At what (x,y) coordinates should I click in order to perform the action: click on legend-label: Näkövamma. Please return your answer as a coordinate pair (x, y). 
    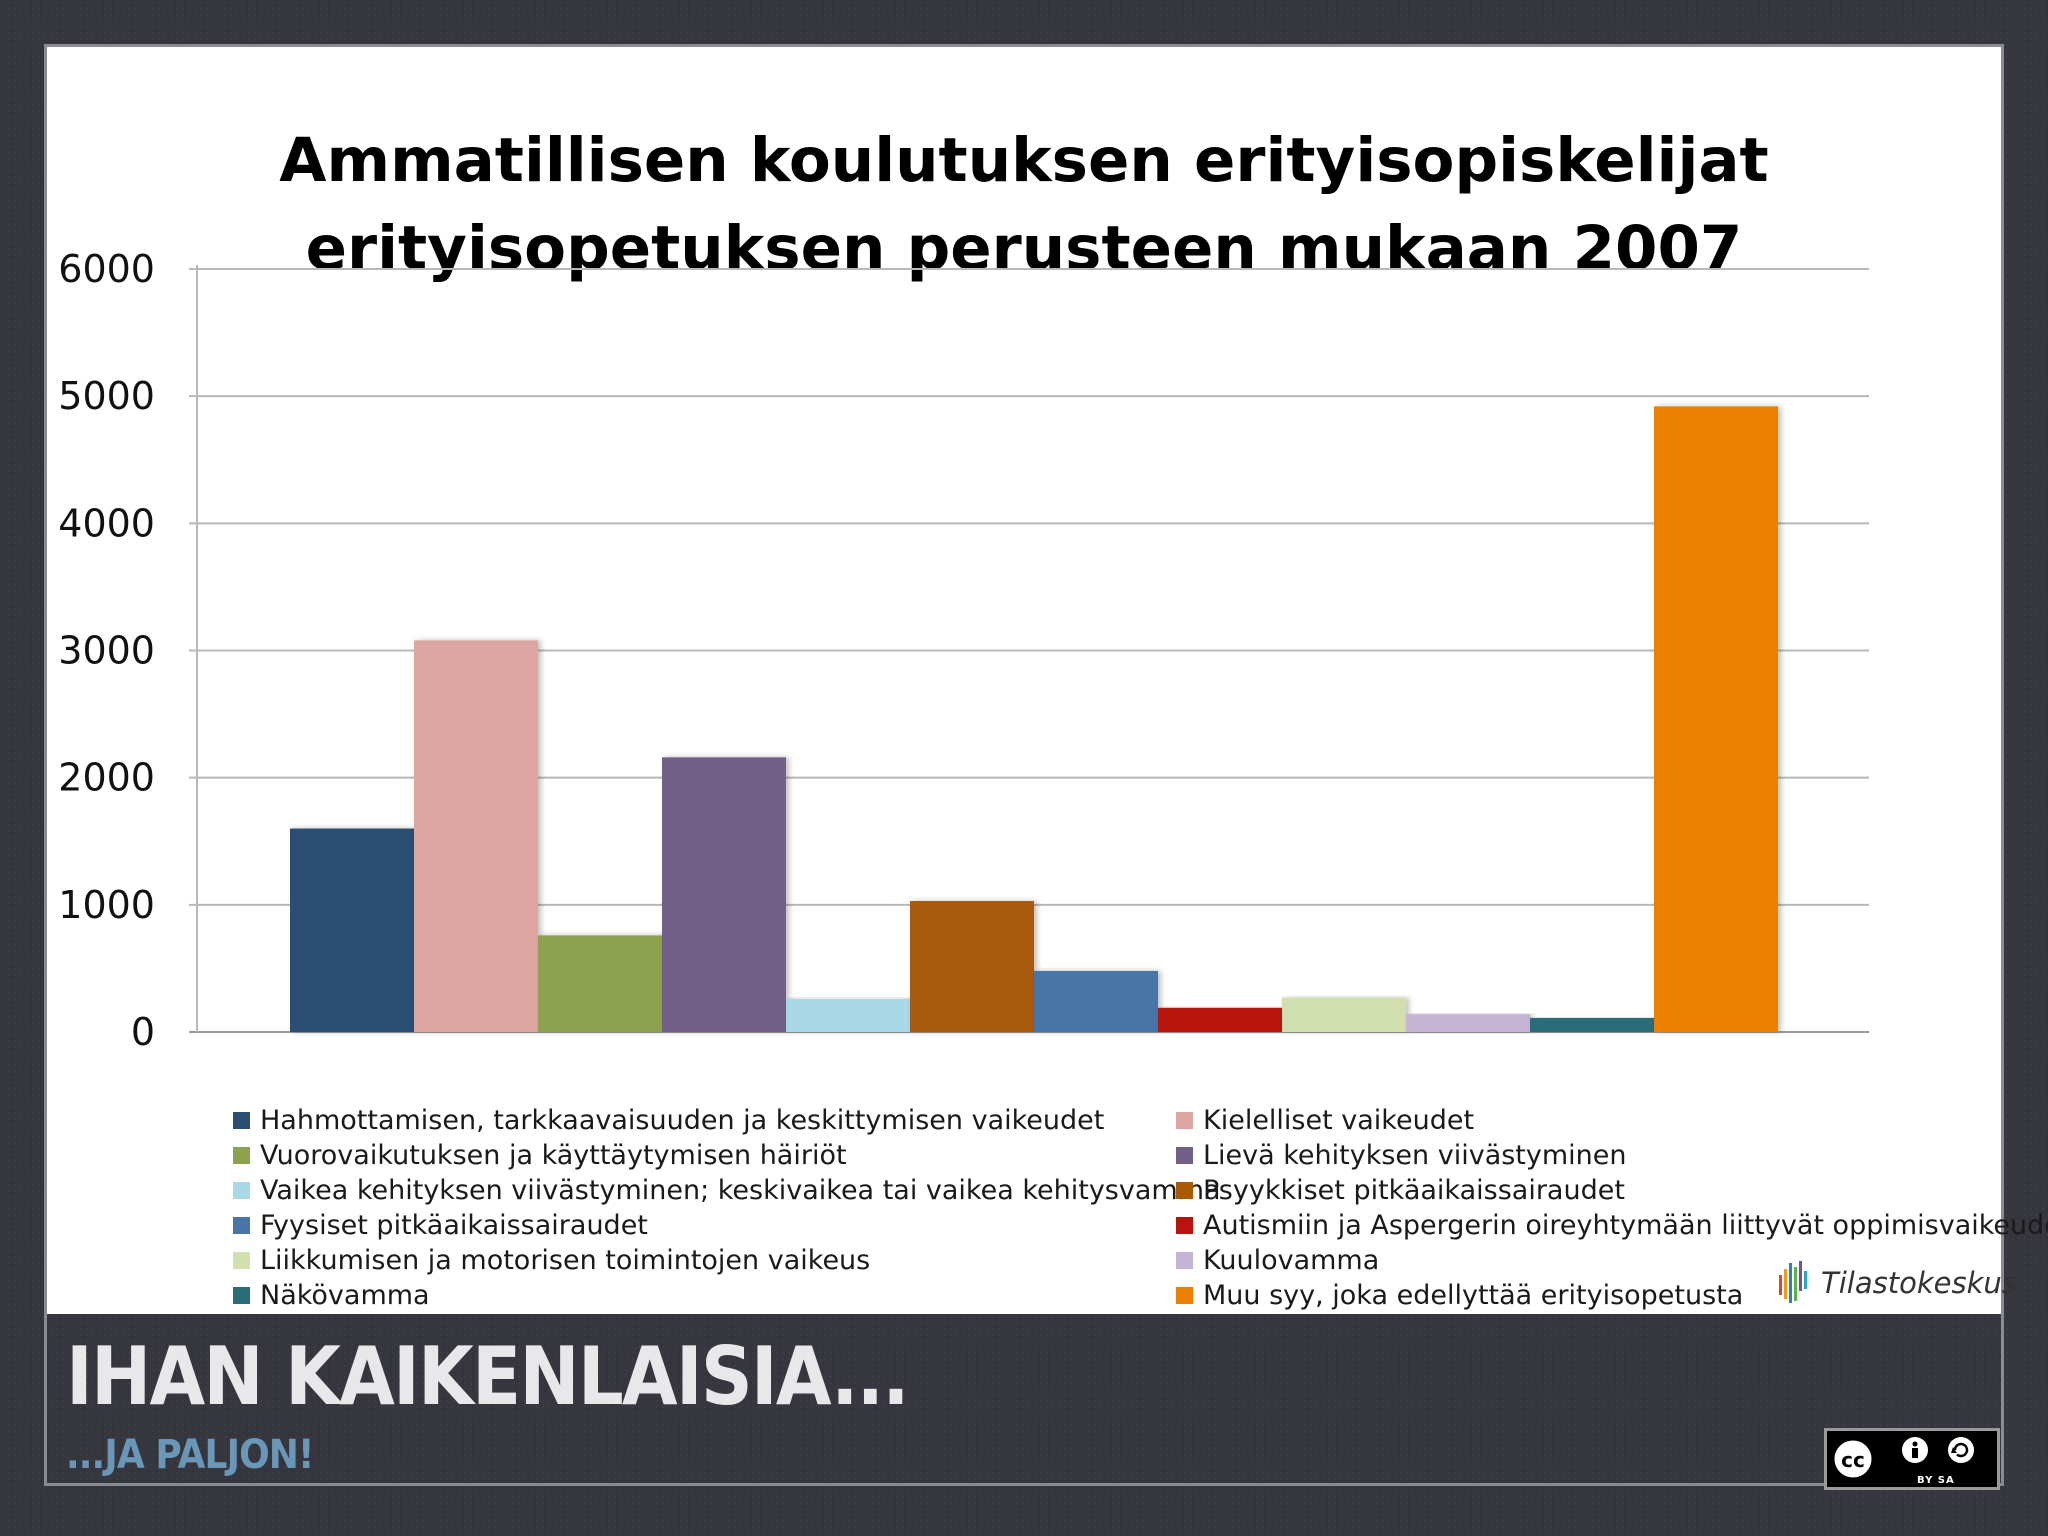
    Looking at the image, I should click on (345, 1295).